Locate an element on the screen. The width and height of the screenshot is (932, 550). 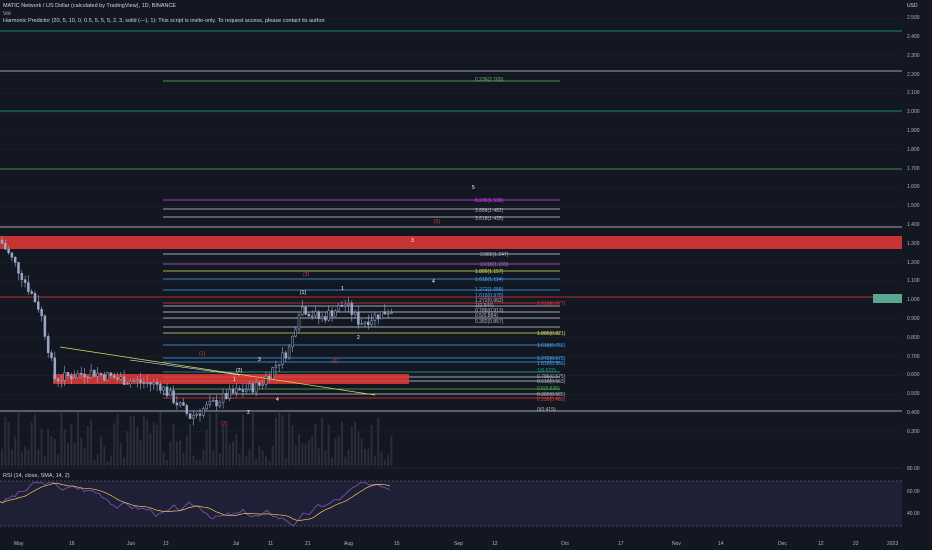
trend-line is located at coordinates (217, 371).